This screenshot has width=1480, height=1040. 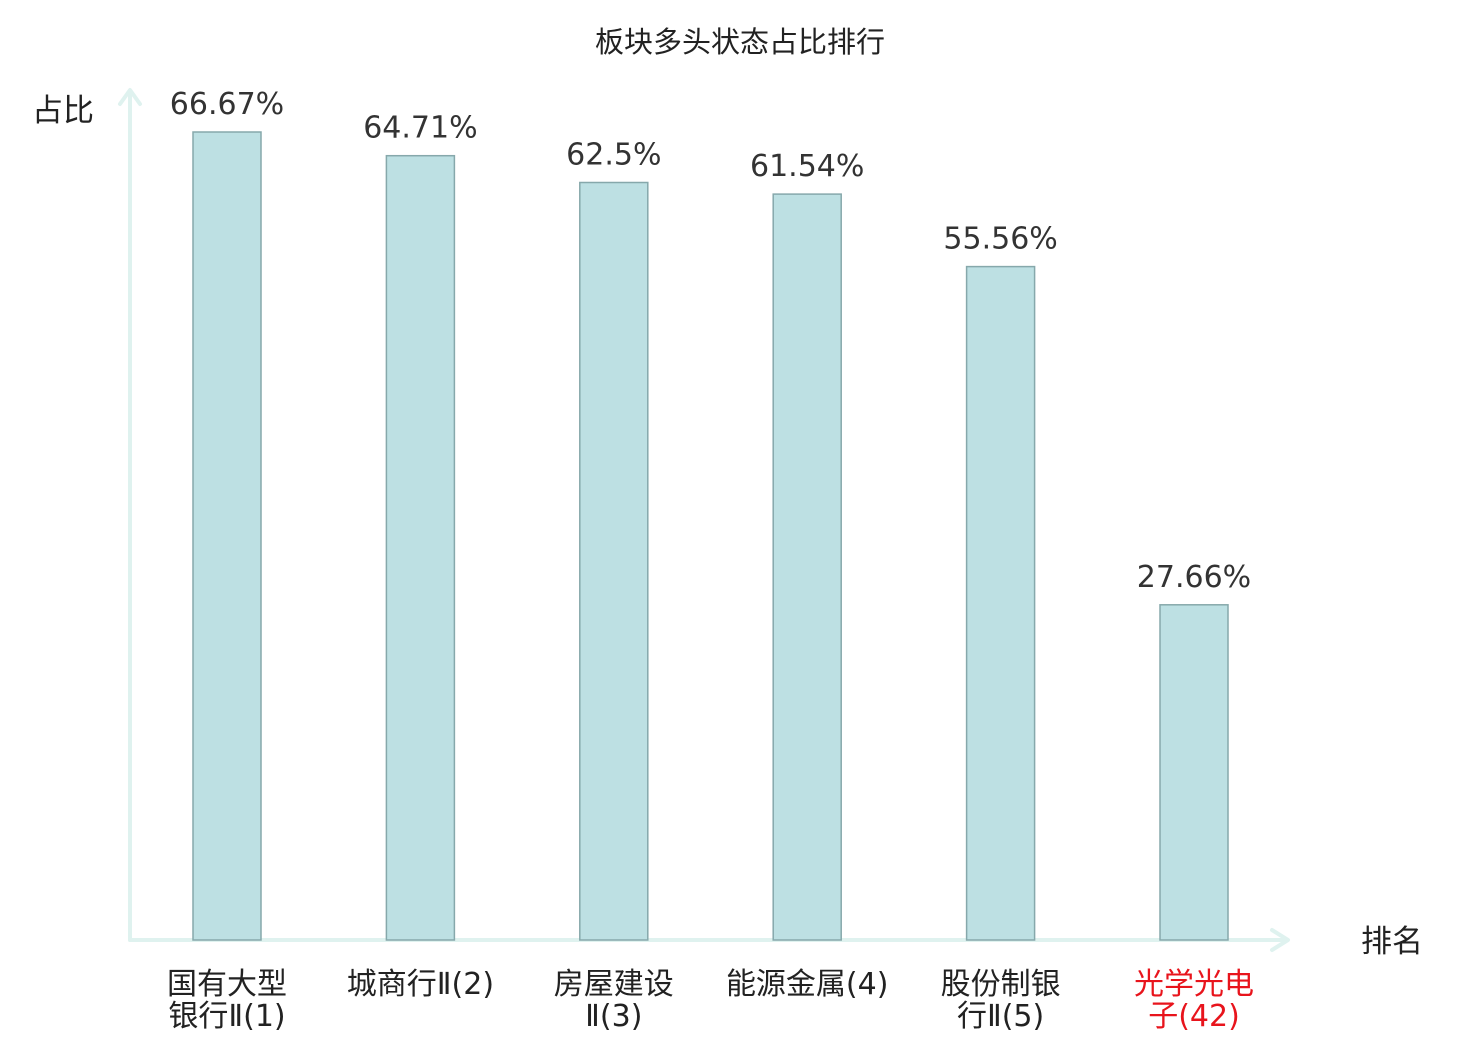 What do you see at coordinates (1194, 984) in the screenshot?
I see `category-label: 光学光电` at bounding box center [1194, 984].